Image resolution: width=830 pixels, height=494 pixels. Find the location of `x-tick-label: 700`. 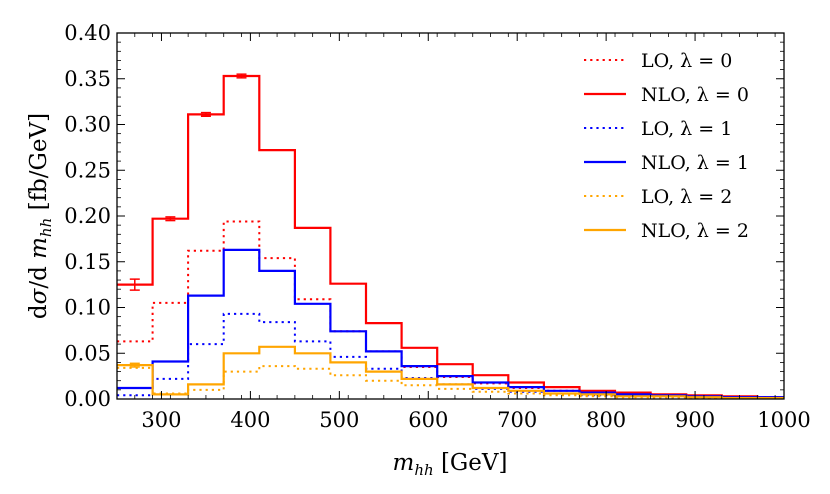

x-tick-label: 700 is located at coordinates (517, 420).